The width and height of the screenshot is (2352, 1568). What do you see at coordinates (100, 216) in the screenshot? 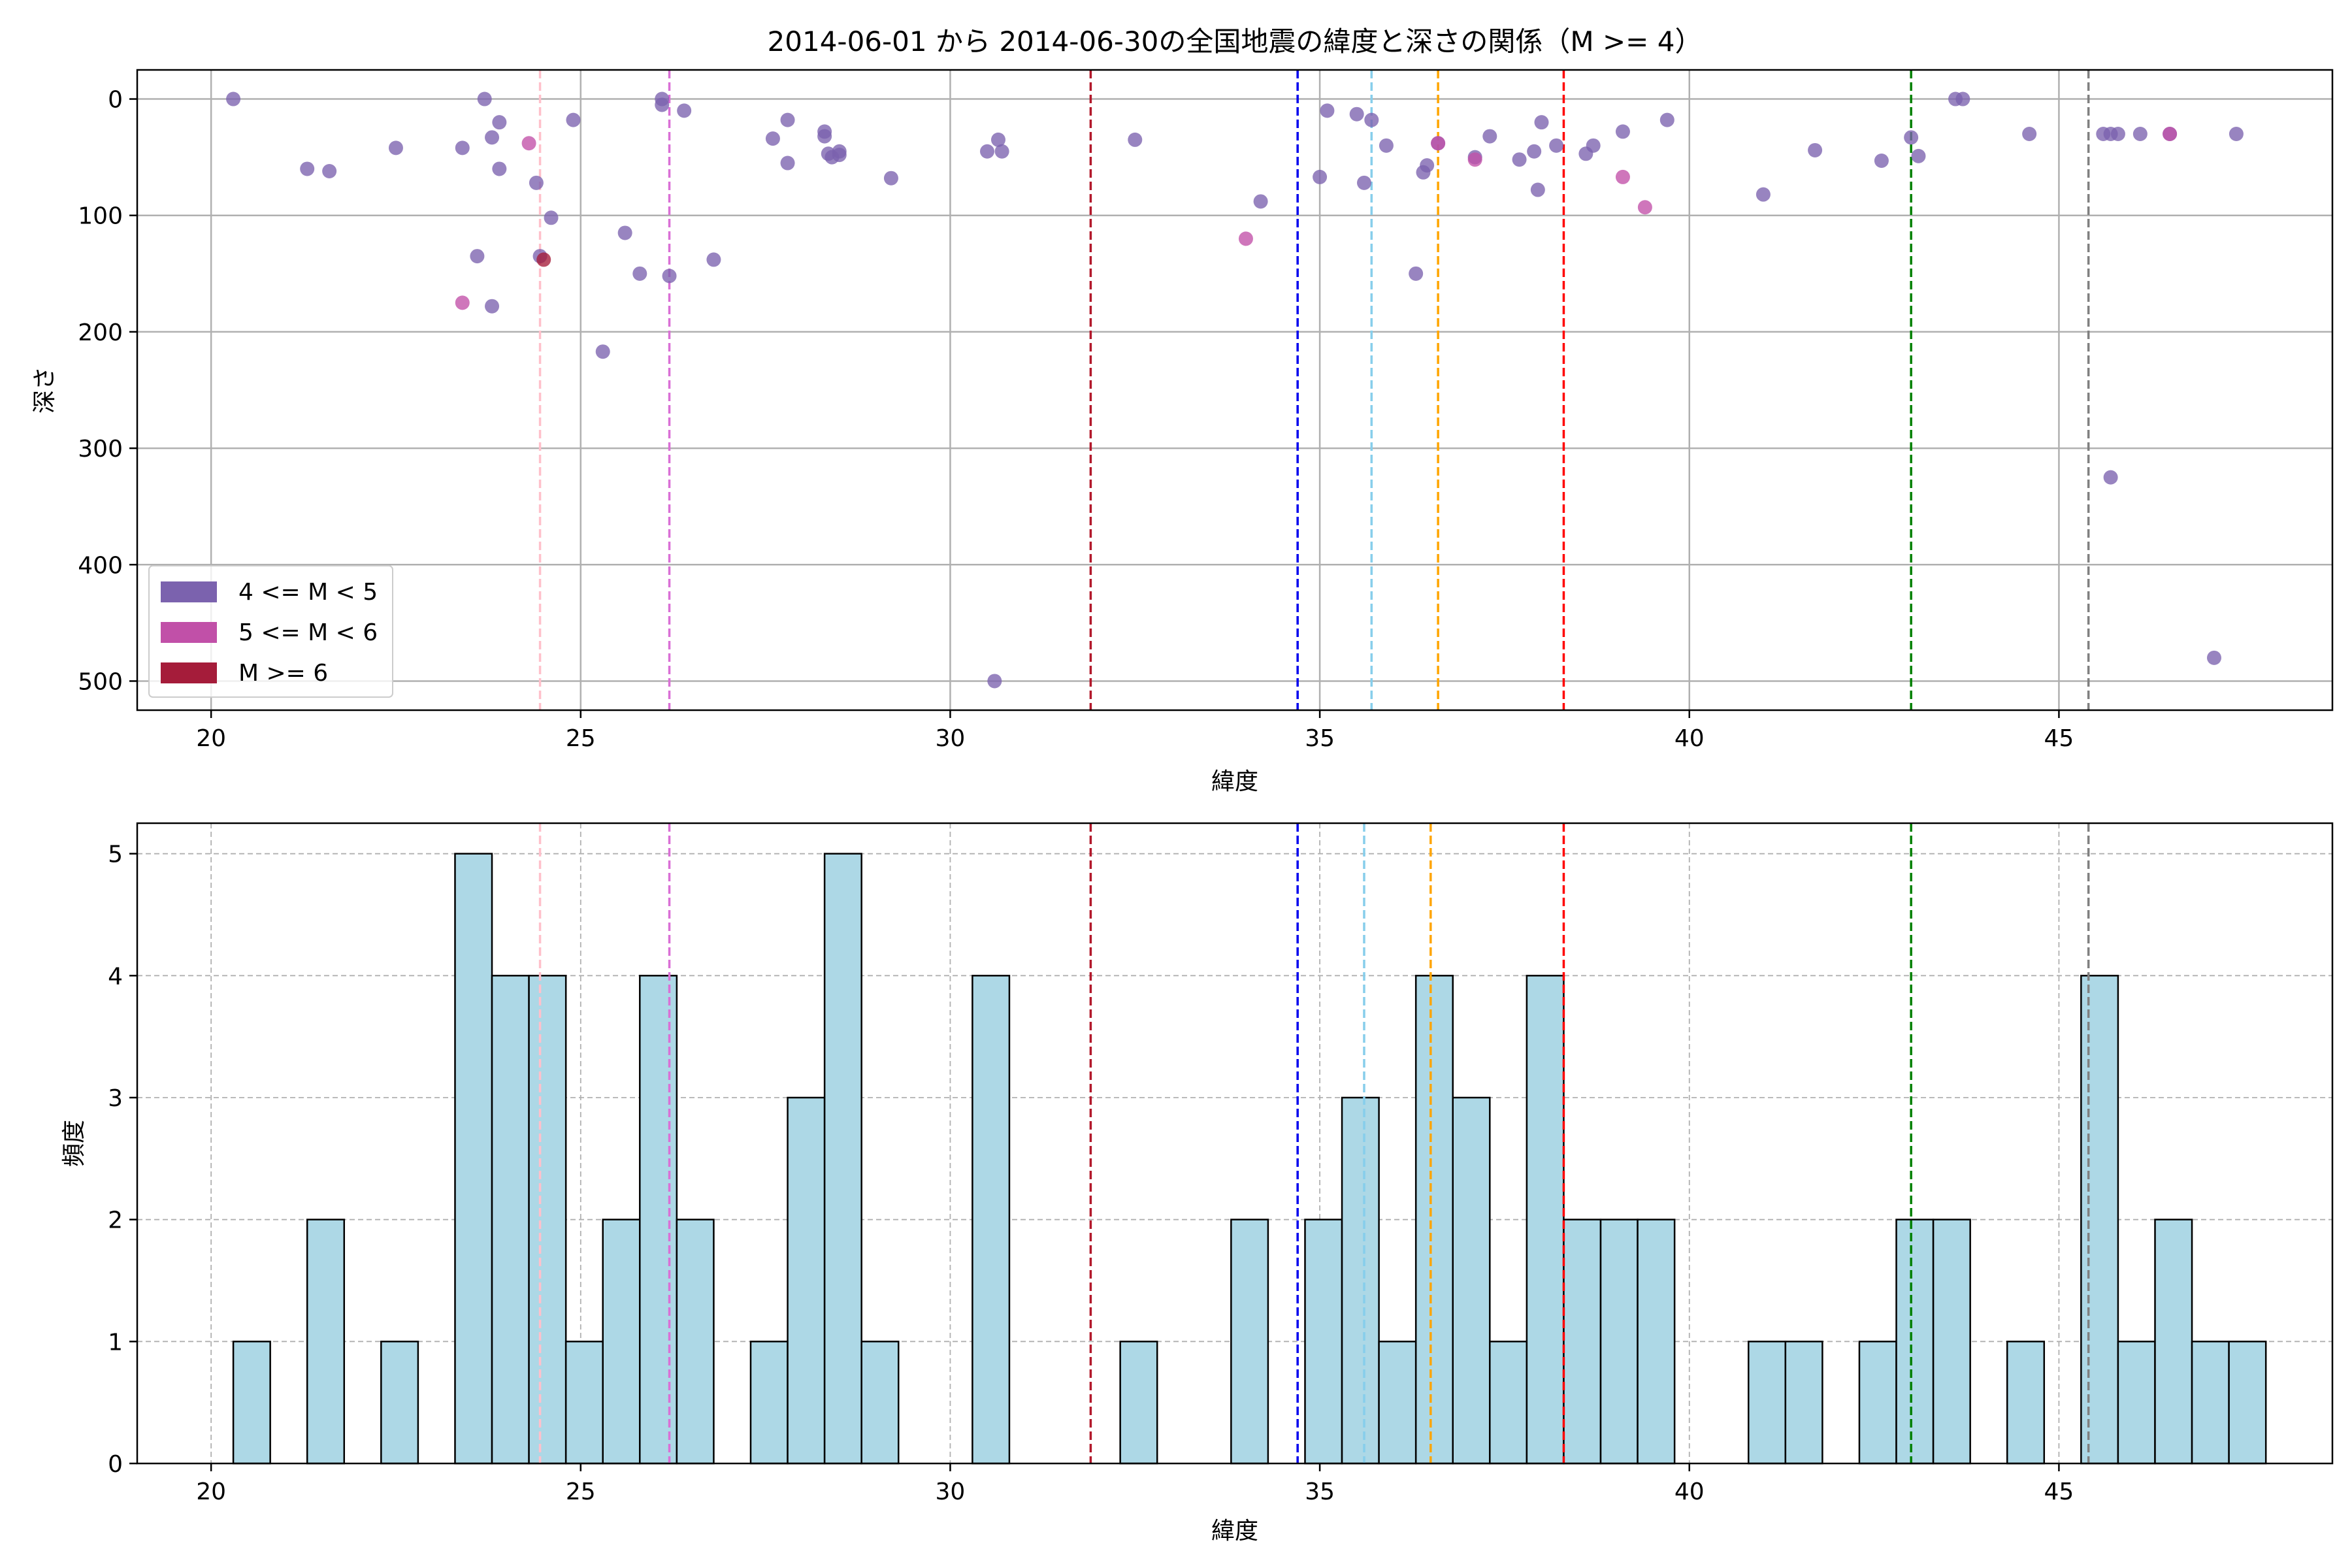
I see `scatter-y-tick-label: 100` at bounding box center [100, 216].